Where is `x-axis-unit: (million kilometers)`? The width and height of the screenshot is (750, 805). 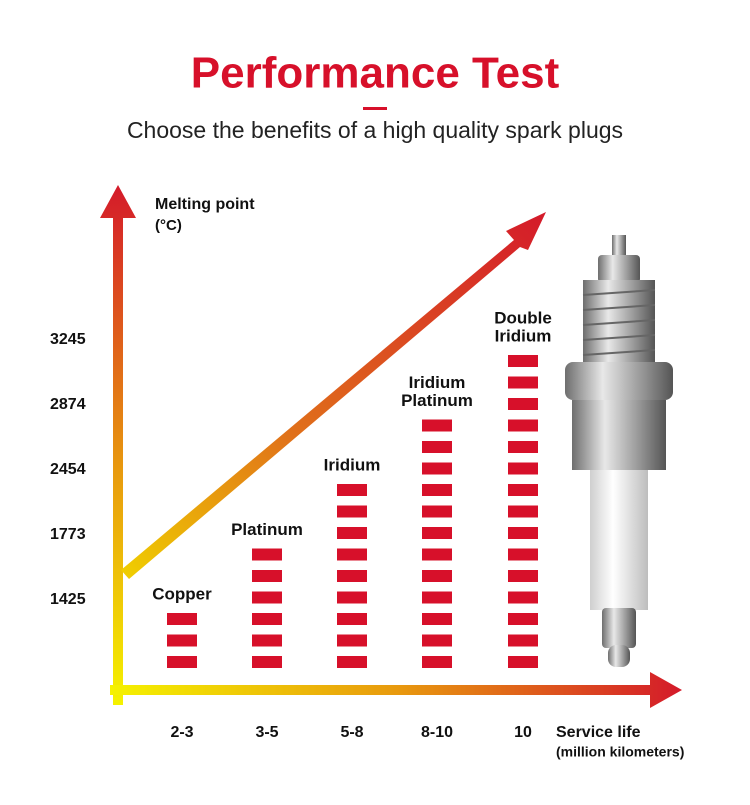 x-axis-unit: (million kilometers) is located at coordinates (620, 752).